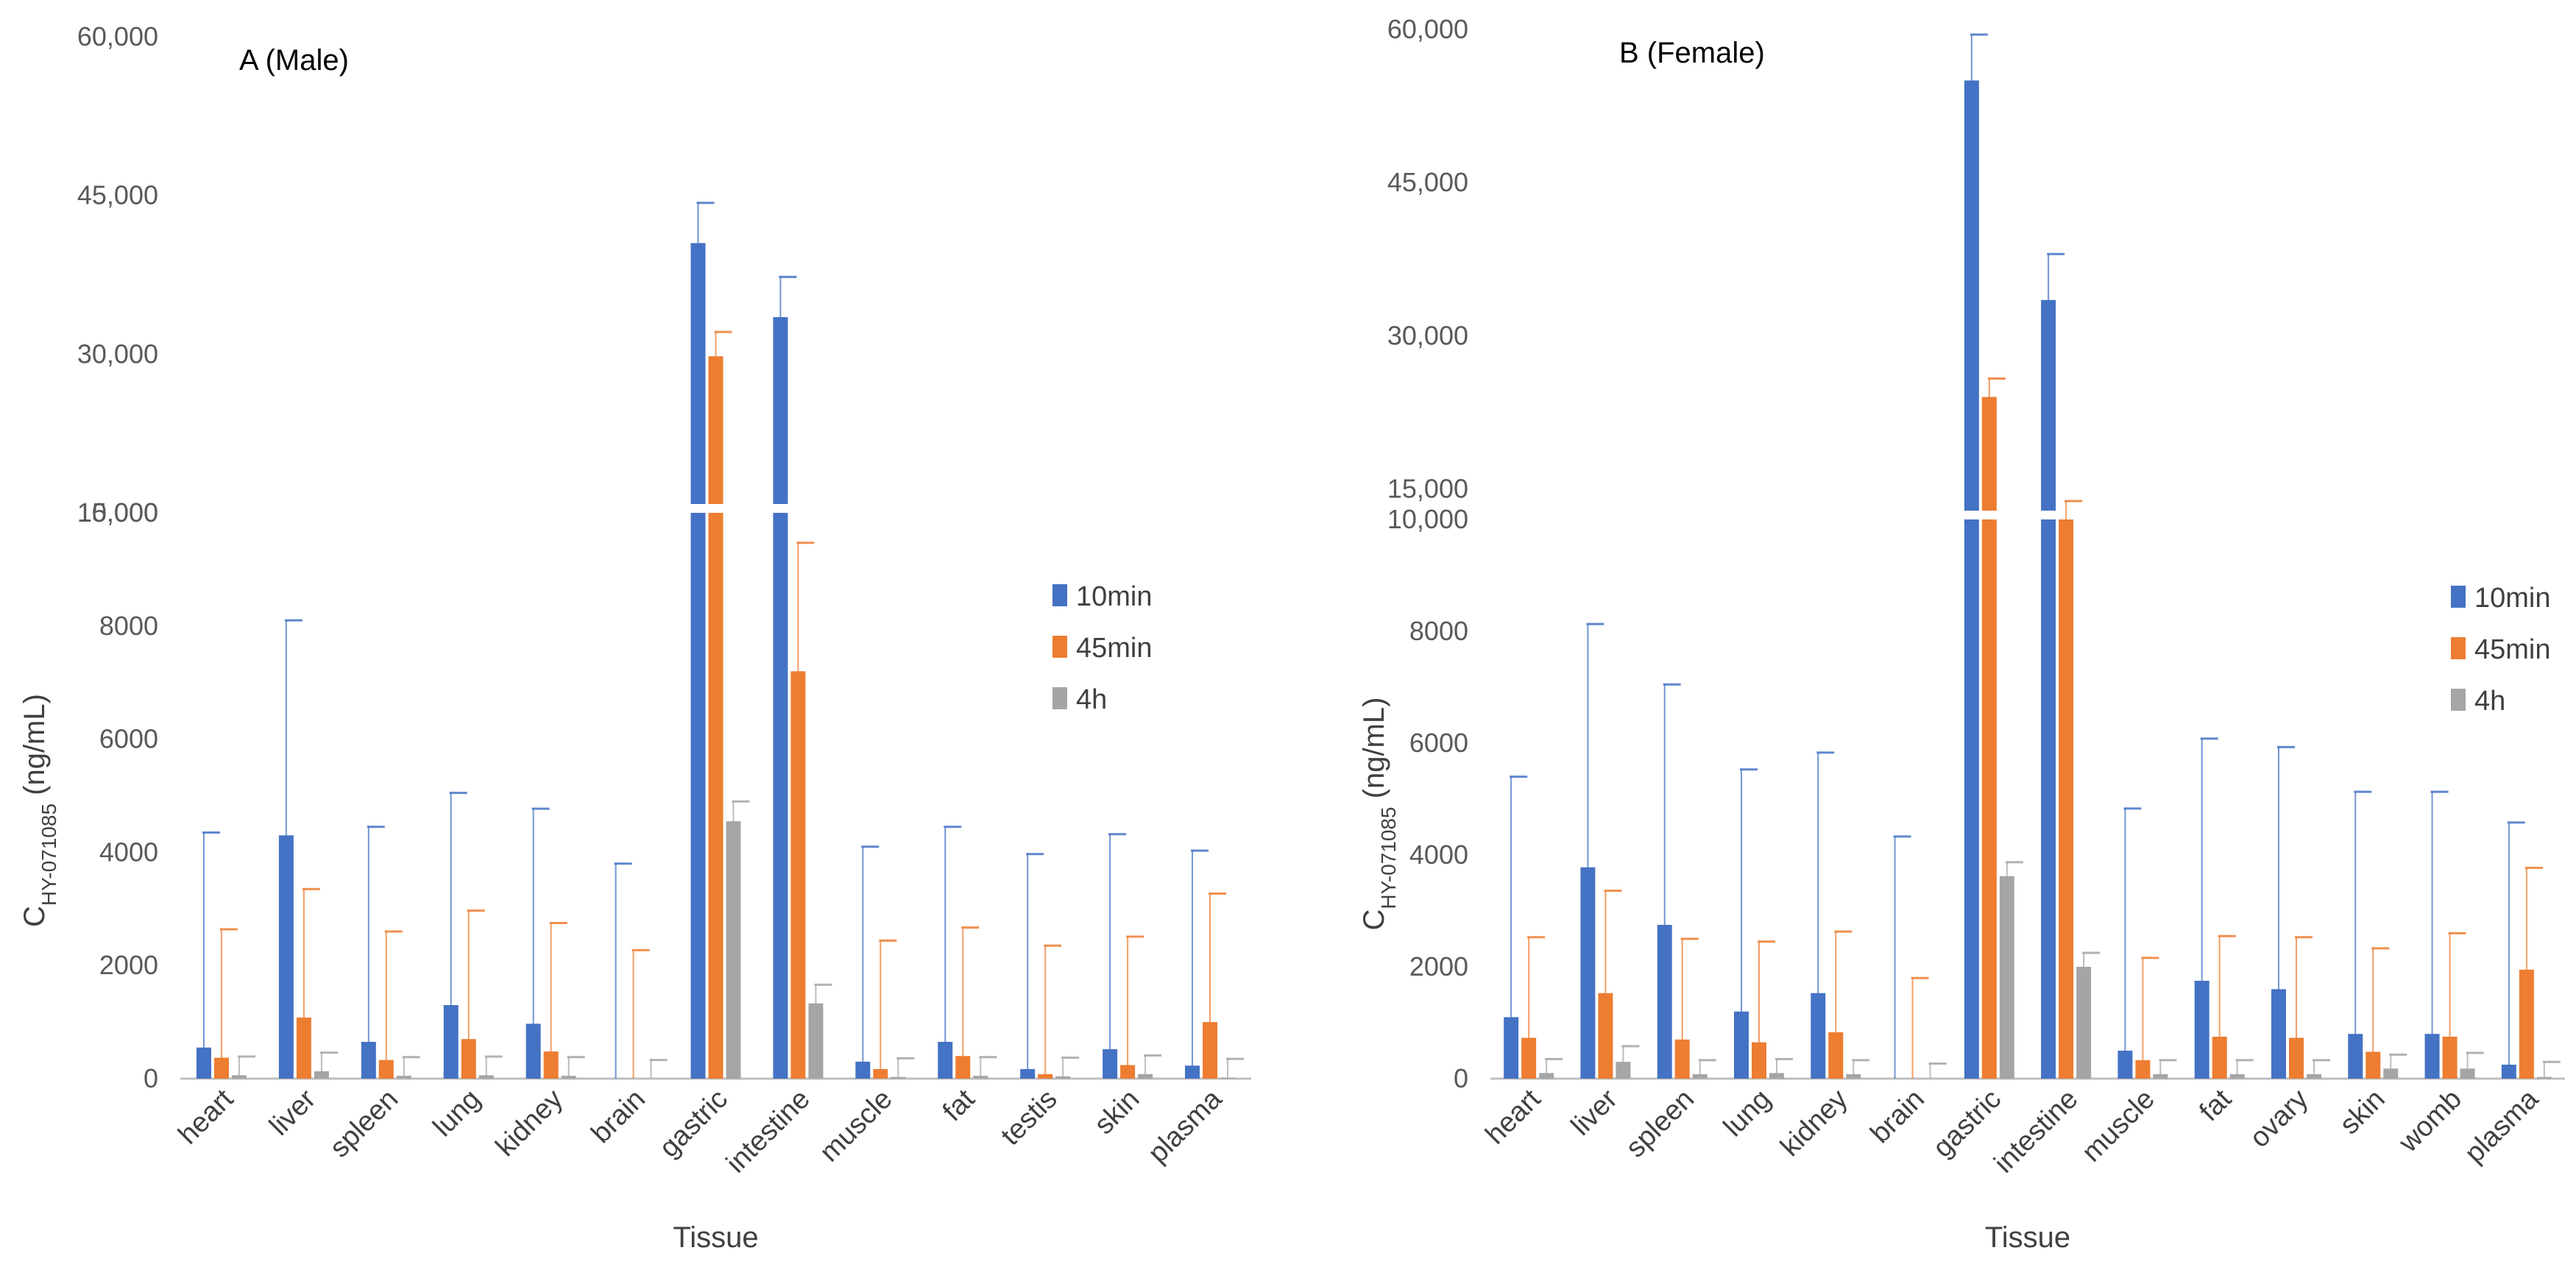 The width and height of the screenshot is (2576, 1267). I want to click on panel-a-category-label-skin: skin, so click(1117, 1112).